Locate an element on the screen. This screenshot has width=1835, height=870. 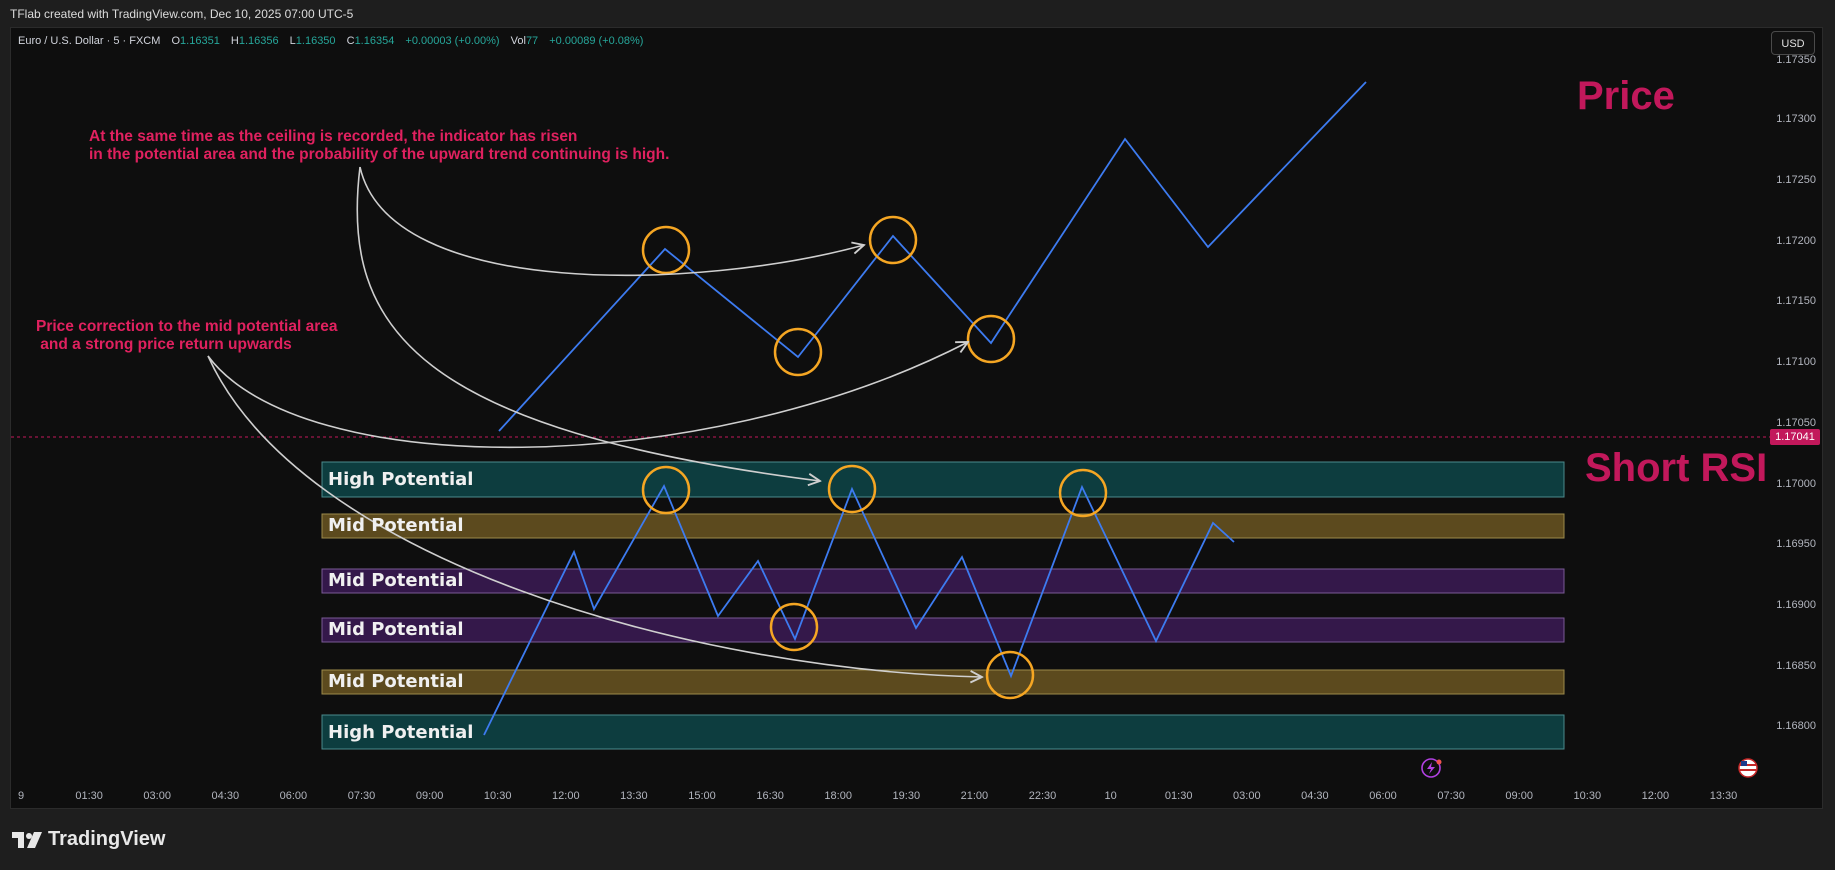
price-axis-label: 1.17250 is located at coordinates (1796, 180).